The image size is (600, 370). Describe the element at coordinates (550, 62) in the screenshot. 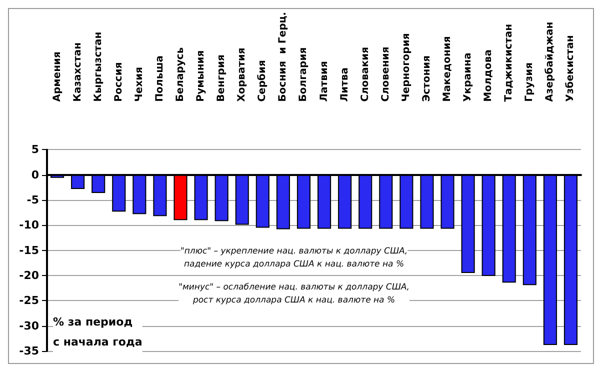

I see `x-tick-label: Азербайджан` at that location.